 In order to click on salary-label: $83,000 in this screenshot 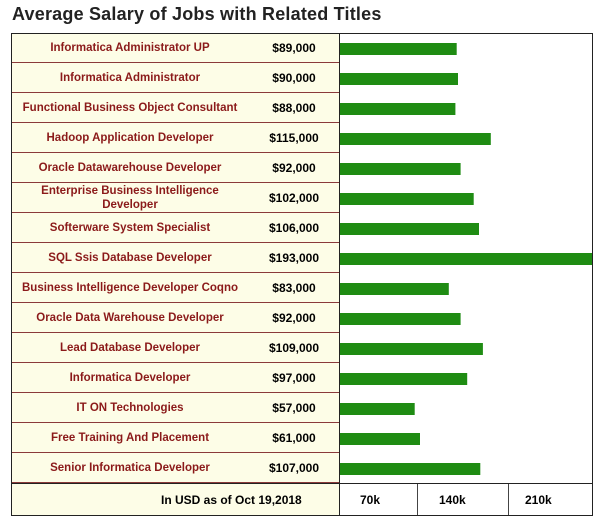, I will do `click(294, 287)`.